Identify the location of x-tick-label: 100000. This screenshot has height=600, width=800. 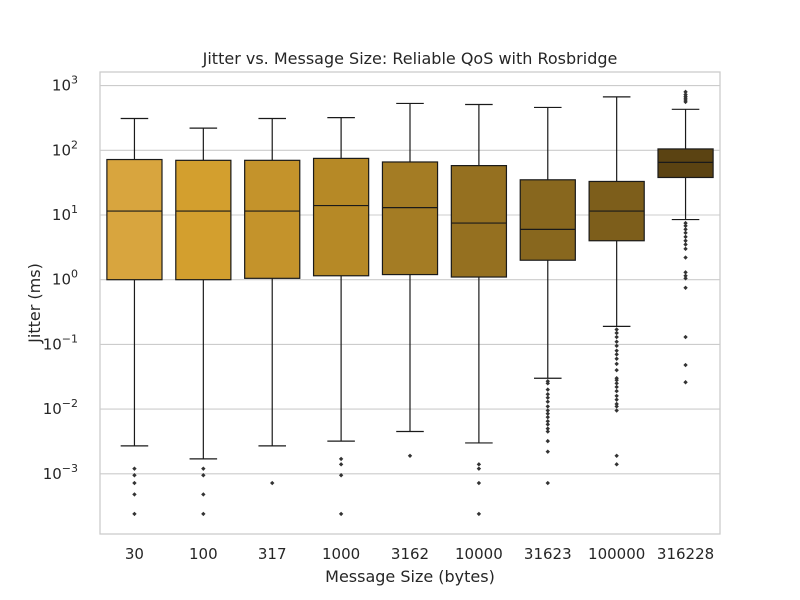
(616, 554).